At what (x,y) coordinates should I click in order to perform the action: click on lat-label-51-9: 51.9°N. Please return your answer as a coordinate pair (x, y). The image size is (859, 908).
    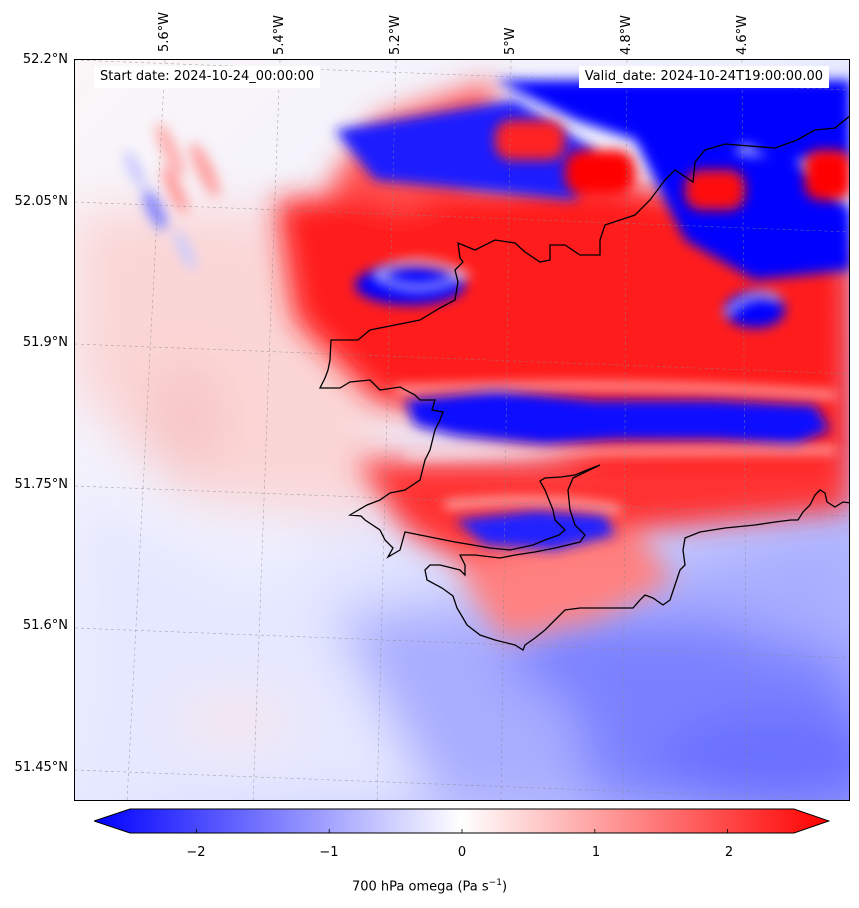
    Looking at the image, I should click on (45, 342).